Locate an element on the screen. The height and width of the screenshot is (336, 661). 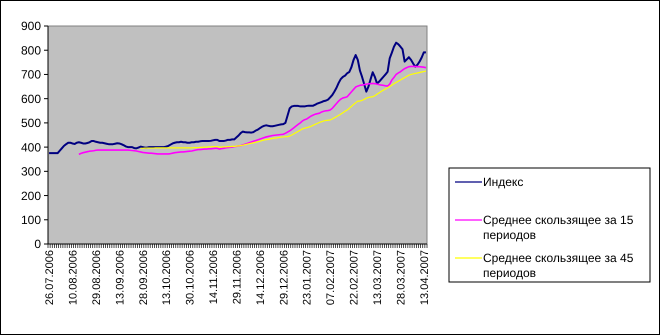
y-tick-label: 200 is located at coordinates (31, 195).